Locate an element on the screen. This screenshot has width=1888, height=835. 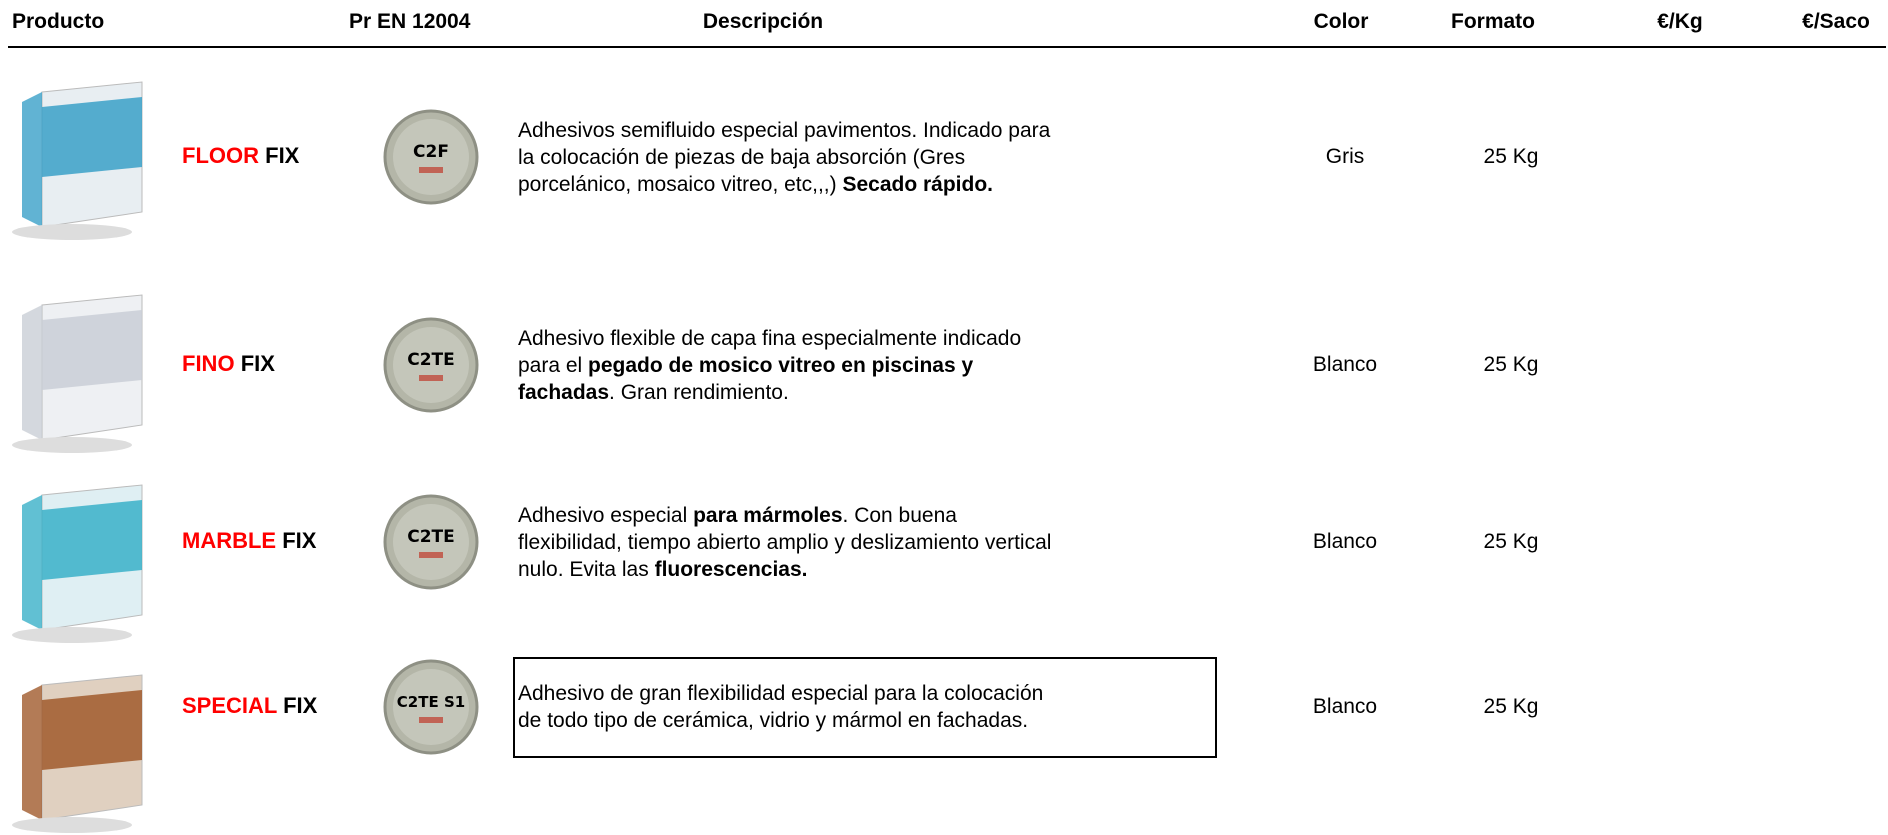
description-text: . Gran rendimiento. is located at coordinates (699, 392).